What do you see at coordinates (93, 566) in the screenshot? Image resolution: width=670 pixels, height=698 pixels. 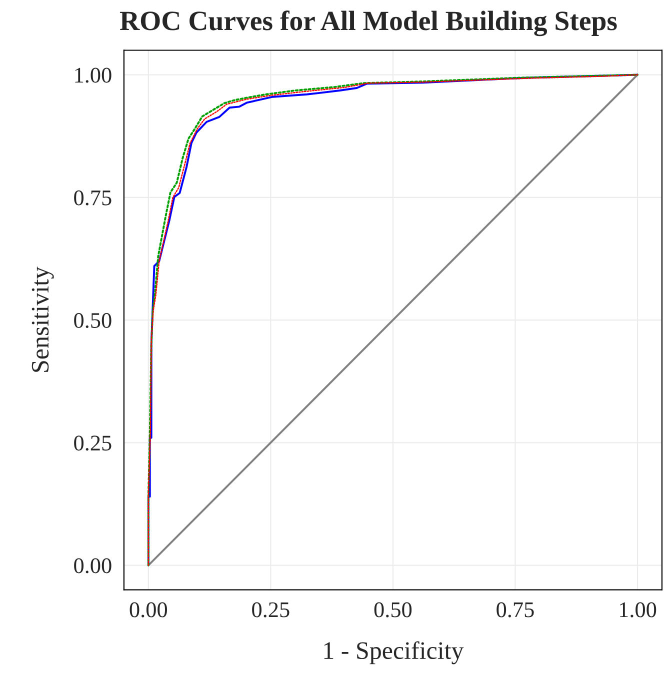 I see `y-tick-label: 0.00` at bounding box center [93, 566].